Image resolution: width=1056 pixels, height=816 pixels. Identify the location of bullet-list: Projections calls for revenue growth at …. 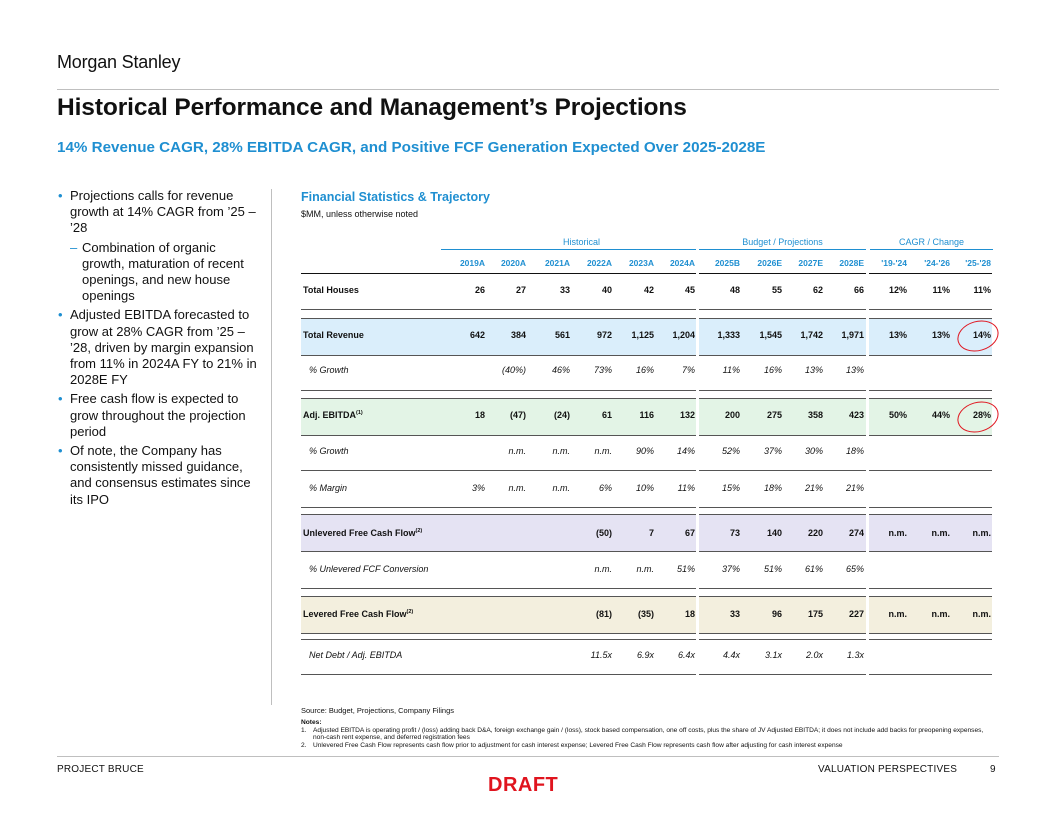
(158, 349).